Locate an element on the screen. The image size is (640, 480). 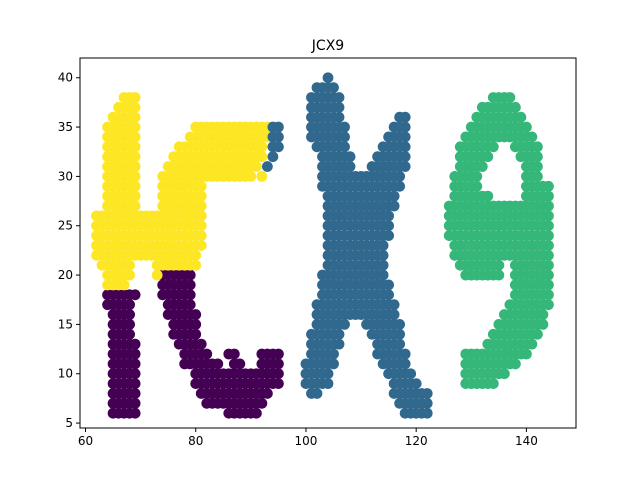
y-tick-label: 20 is located at coordinates (65, 275).